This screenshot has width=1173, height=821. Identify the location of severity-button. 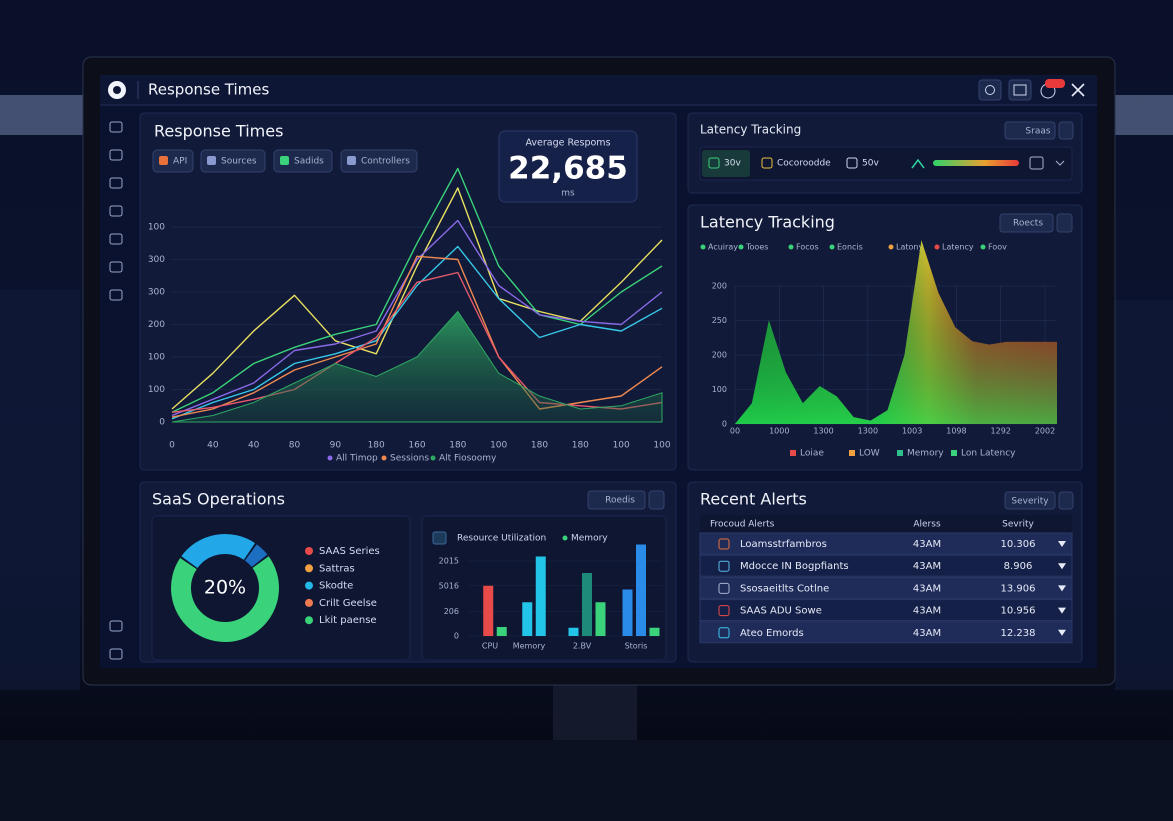
(1030, 500).